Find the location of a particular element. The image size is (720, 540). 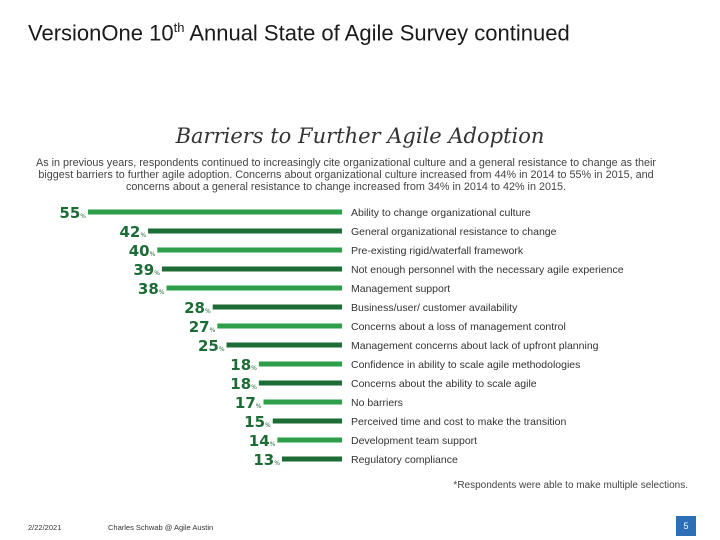

bar-value-label: 14% is located at coordinates (262, 441).